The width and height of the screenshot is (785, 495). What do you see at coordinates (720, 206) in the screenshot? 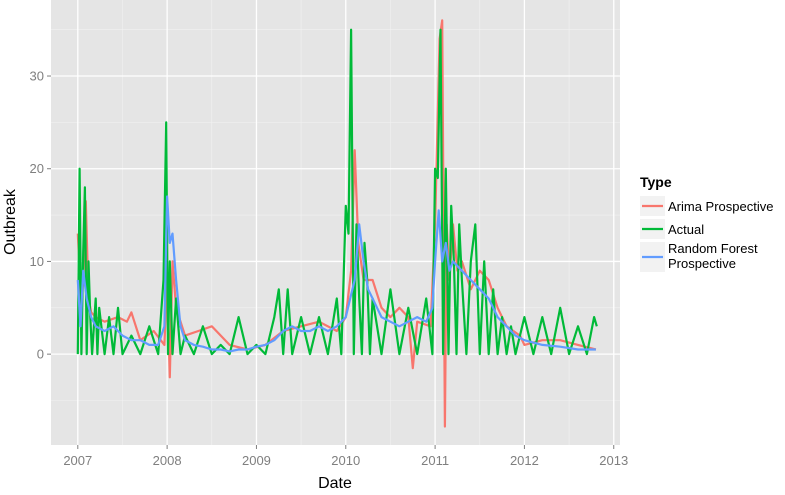
I see `legend-label-arima: Arima Prospective` at bounding box center [720, 206].